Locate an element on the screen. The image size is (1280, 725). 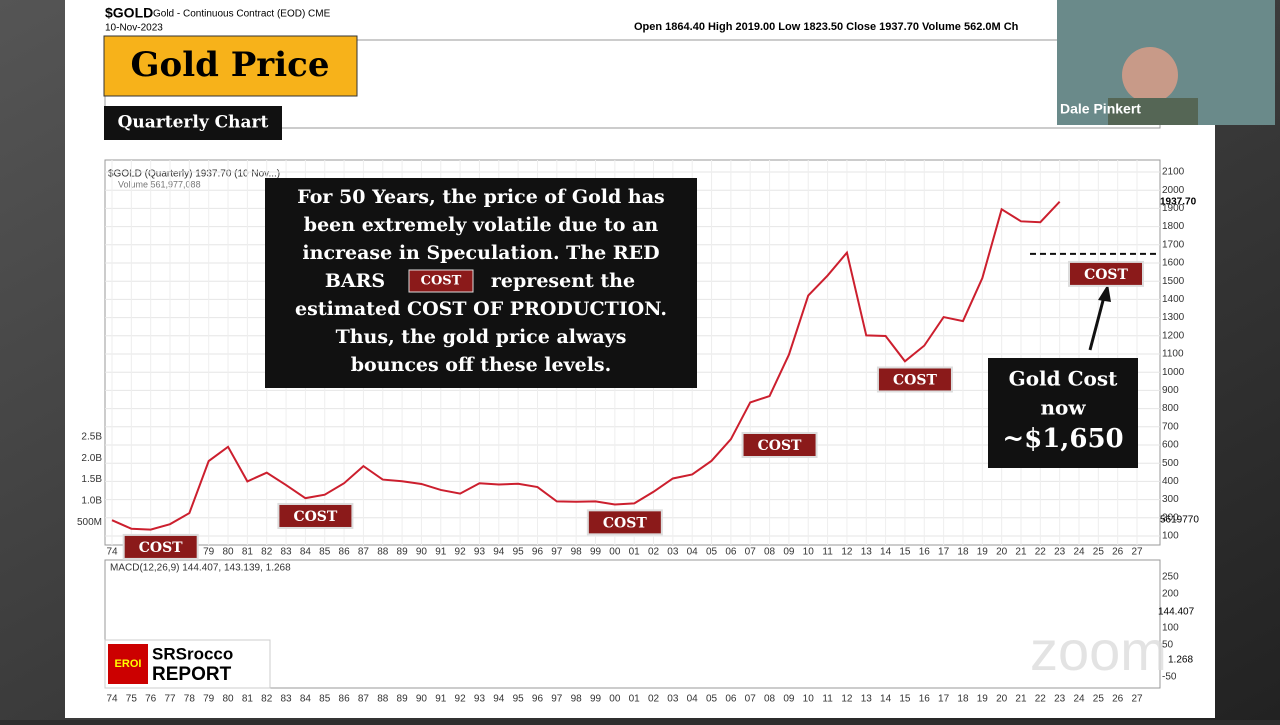
presenter-name: Dale Pinkert is located at coordinates (1100, 109).